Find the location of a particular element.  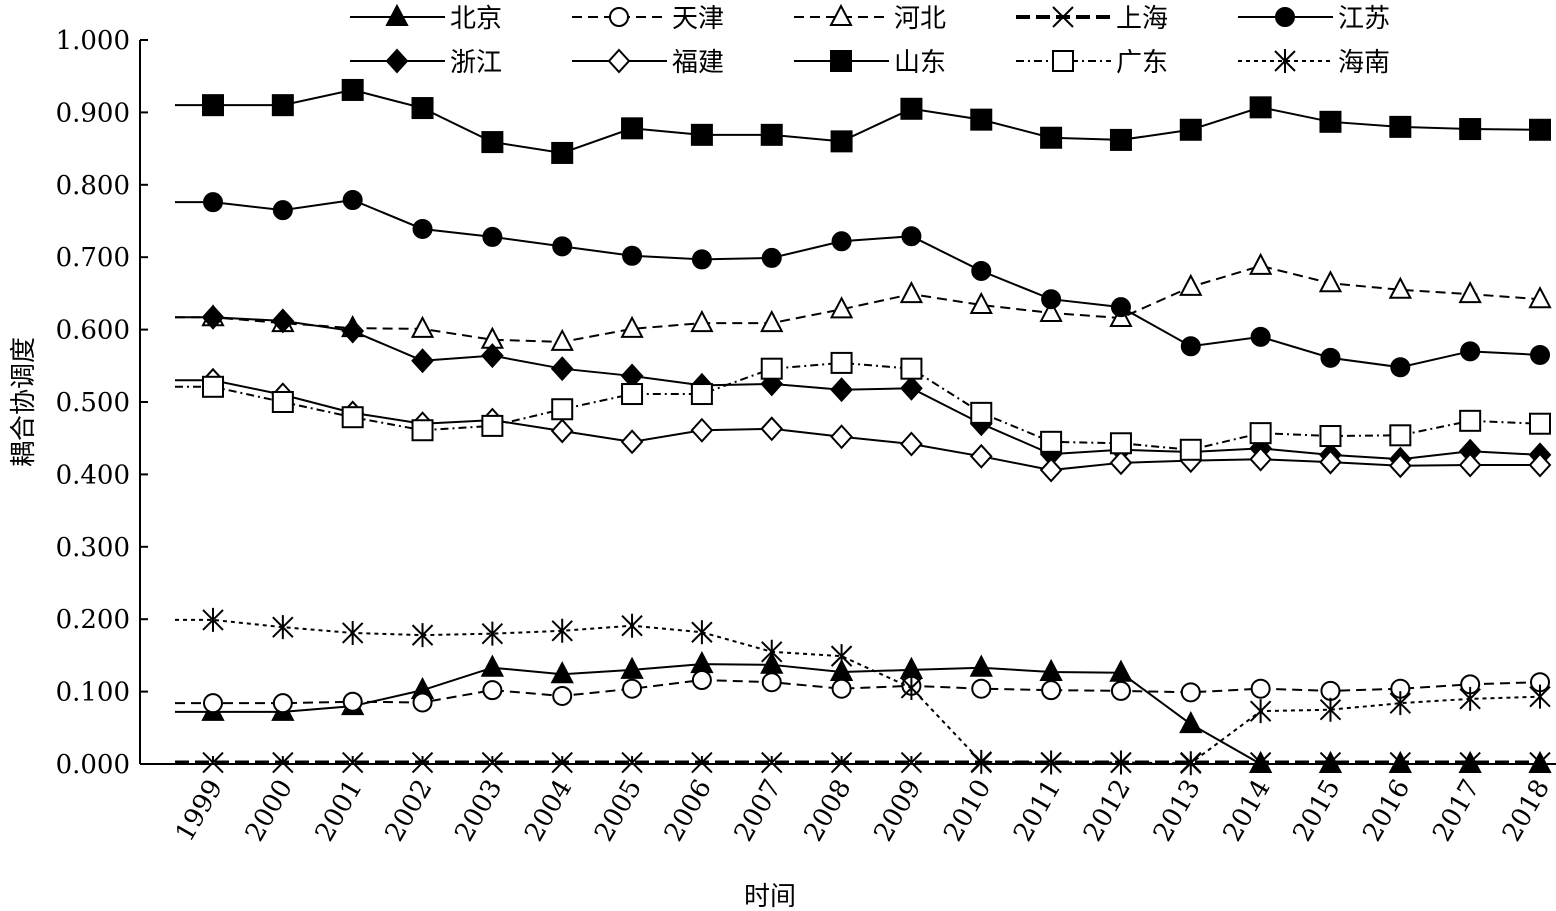

x-tick-label: 2009 is located at coordinates (897, 811).